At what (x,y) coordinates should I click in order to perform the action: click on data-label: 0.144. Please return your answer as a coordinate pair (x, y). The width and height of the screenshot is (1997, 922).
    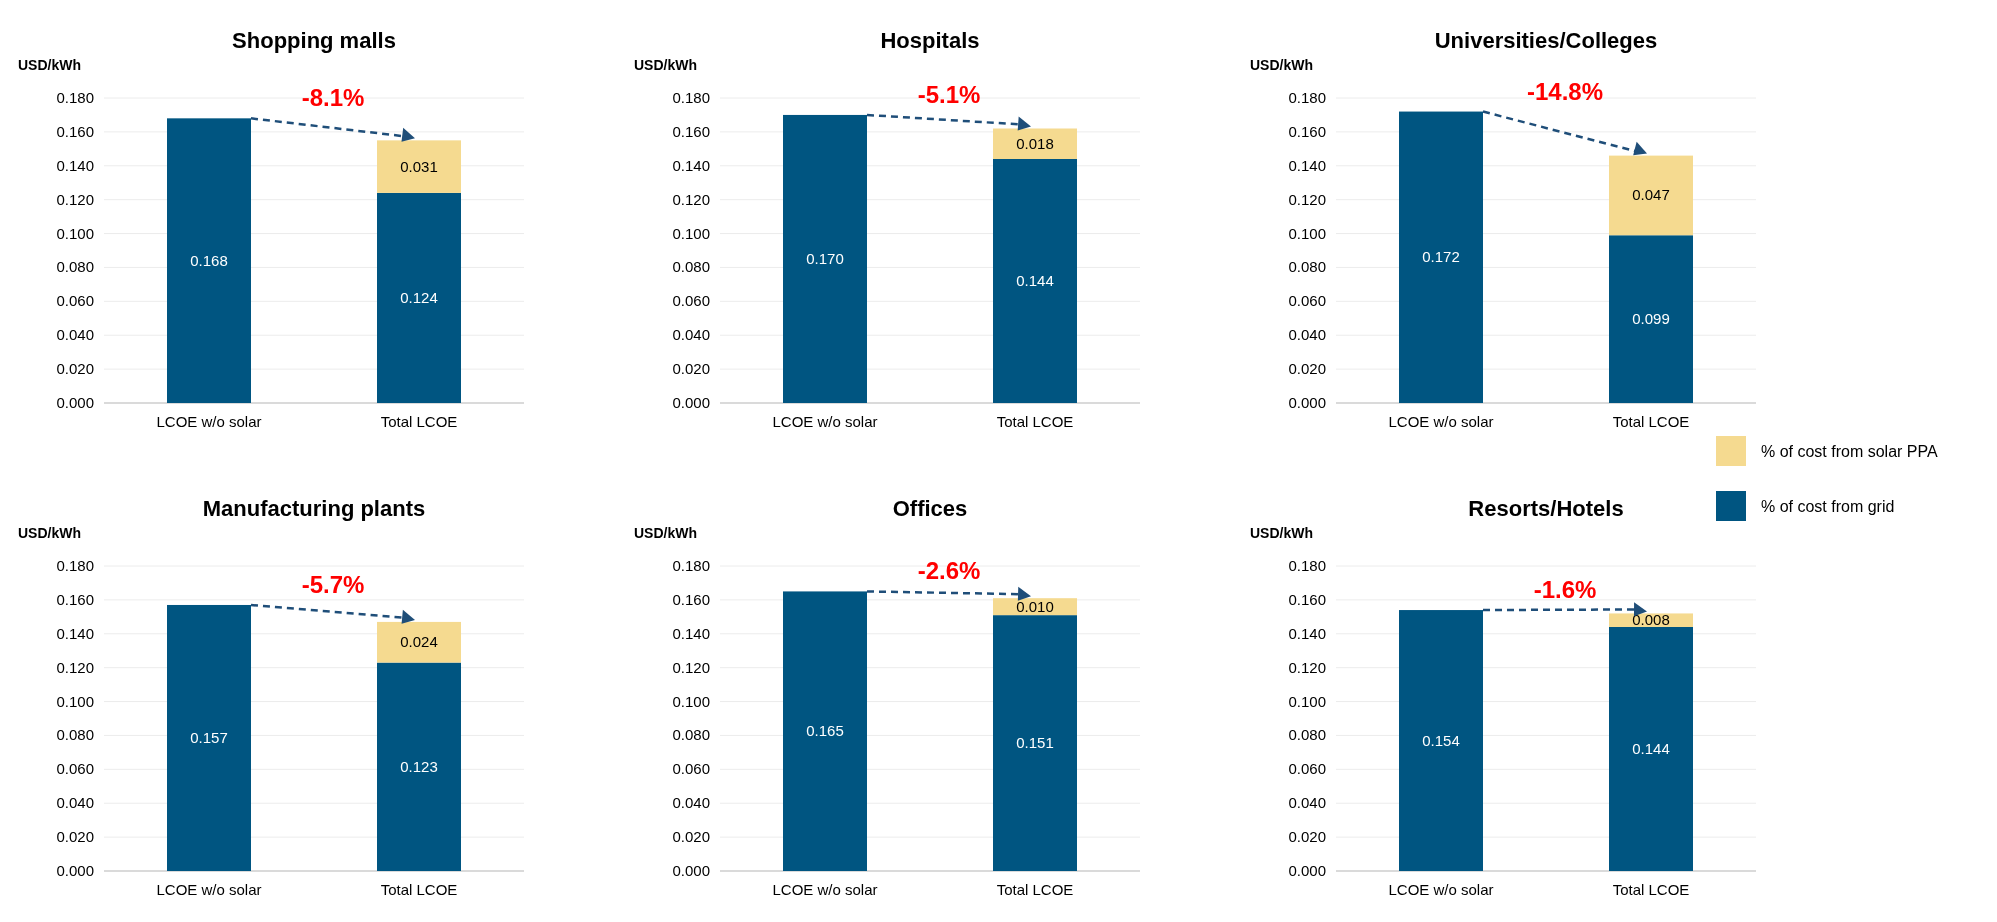
    Looking at the image, I should click on (1651, 748).